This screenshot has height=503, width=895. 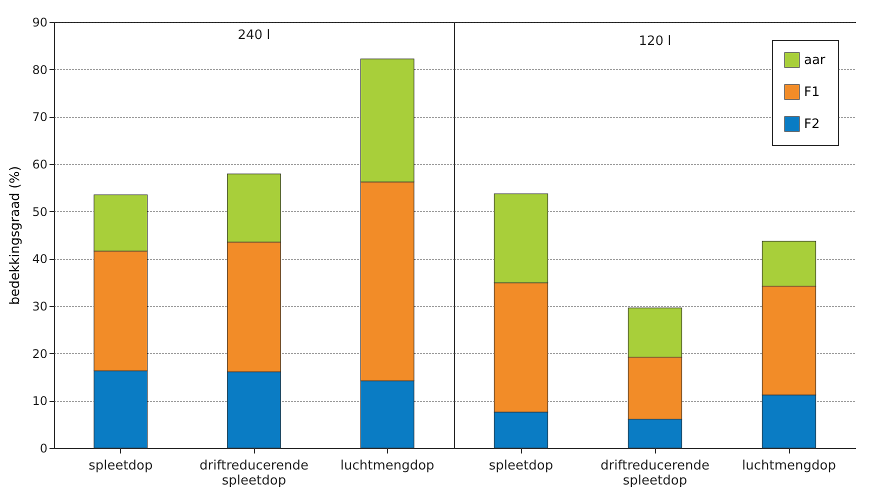 What do you see at coordinates (812, 124) in the screenshot?
I see `legend-label: F2` at bounding box center [812, 124].